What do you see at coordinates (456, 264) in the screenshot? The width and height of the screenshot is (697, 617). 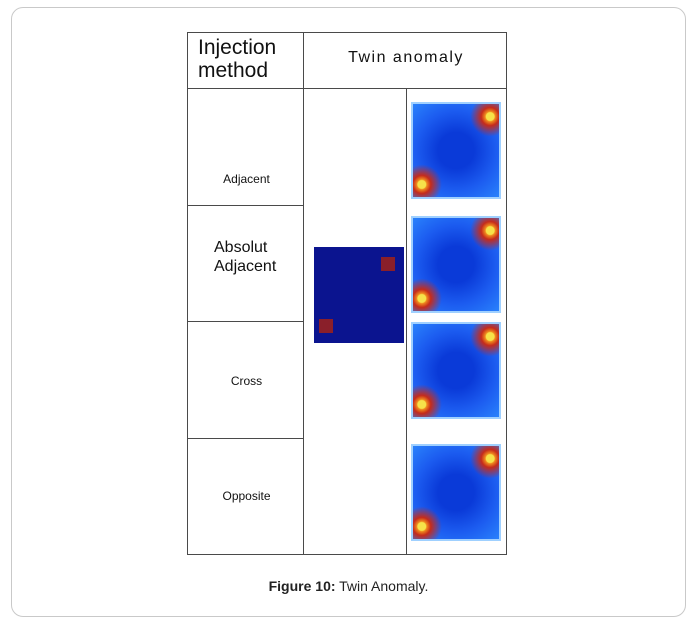 I see `result-image-absolut-adjacent` at bounding box center [456, 264].